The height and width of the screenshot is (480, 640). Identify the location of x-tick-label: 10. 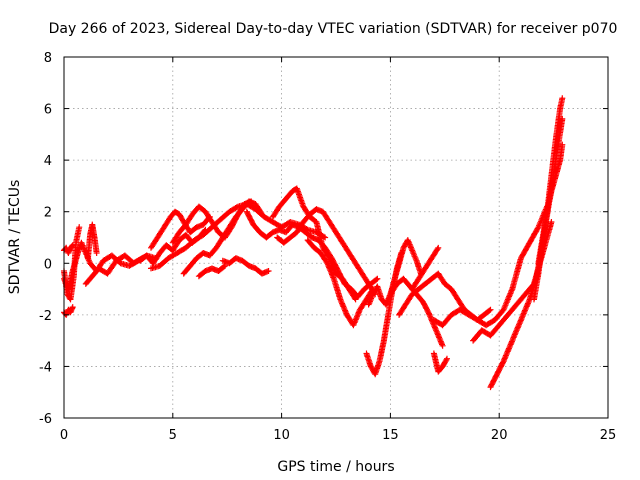
(281, 435).